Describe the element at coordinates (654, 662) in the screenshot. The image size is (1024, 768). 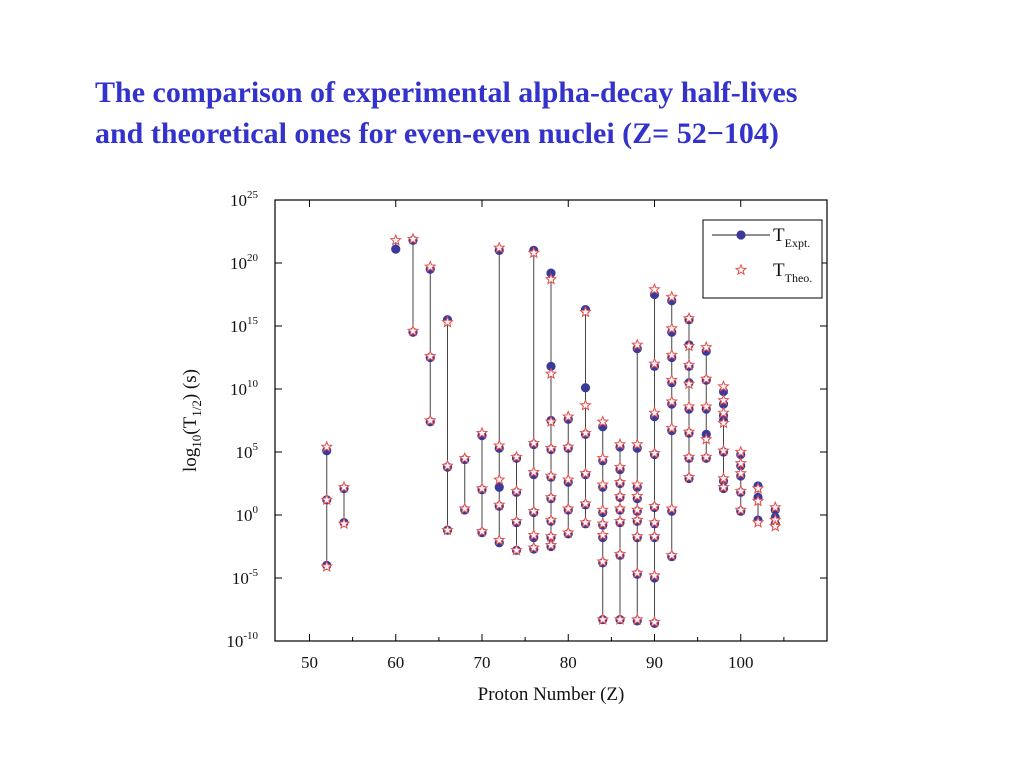
I see `x-tick-label: 90` at that location.